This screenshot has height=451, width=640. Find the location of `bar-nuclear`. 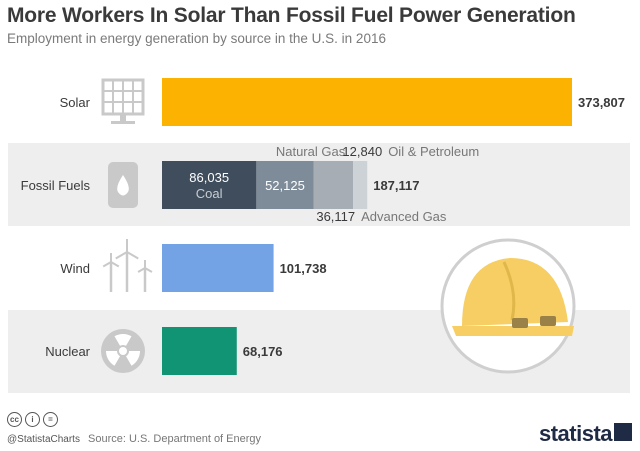

bar-nuclear is located at coordinates (199, 351).